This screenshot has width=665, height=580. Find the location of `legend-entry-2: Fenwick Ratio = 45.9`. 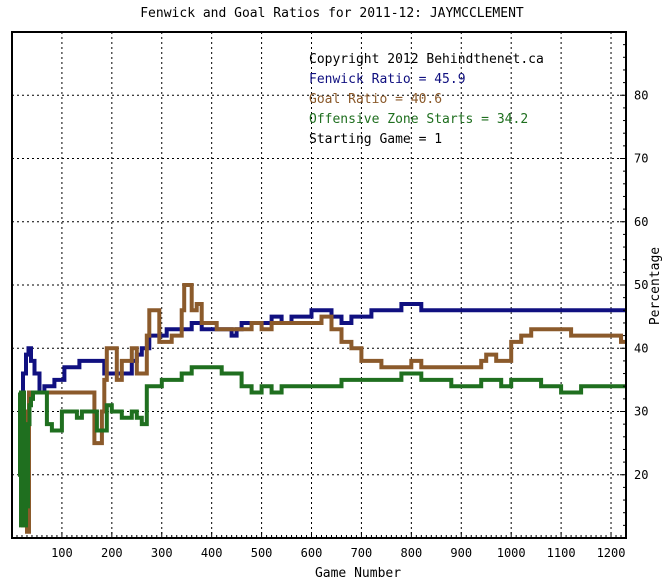

legend-entry-2: Fenwick Ratio = 45.9 is located at coordinates (387, 79).